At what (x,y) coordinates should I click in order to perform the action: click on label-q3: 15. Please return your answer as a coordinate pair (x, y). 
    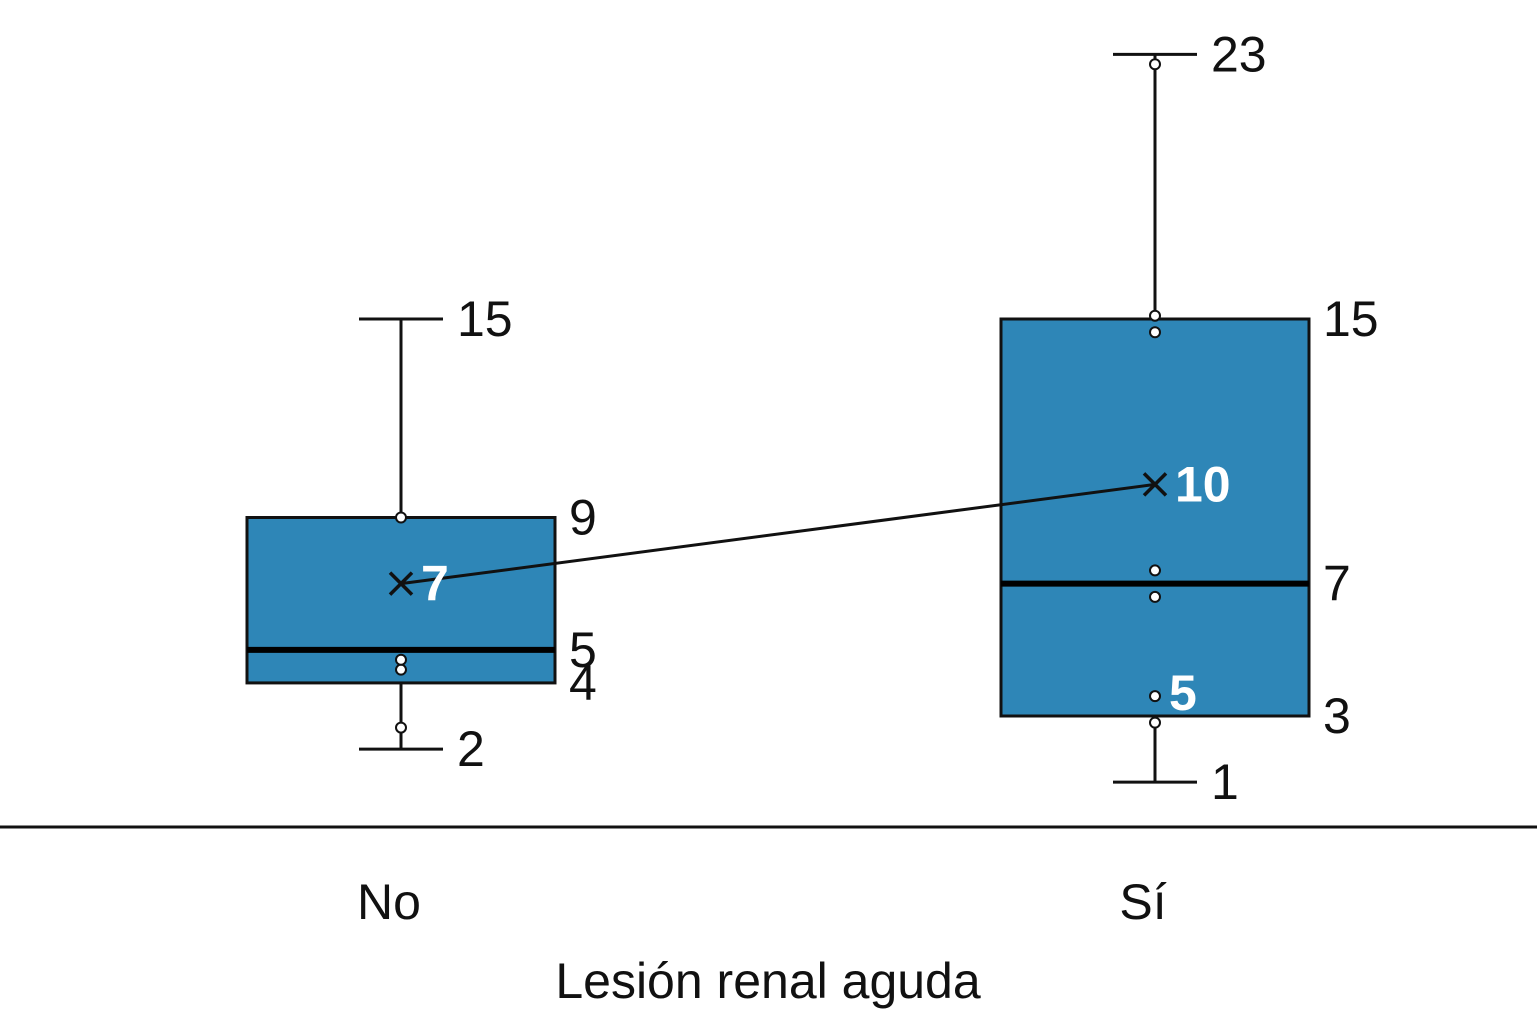
    Looking at the image, I should click on (1351, 319).